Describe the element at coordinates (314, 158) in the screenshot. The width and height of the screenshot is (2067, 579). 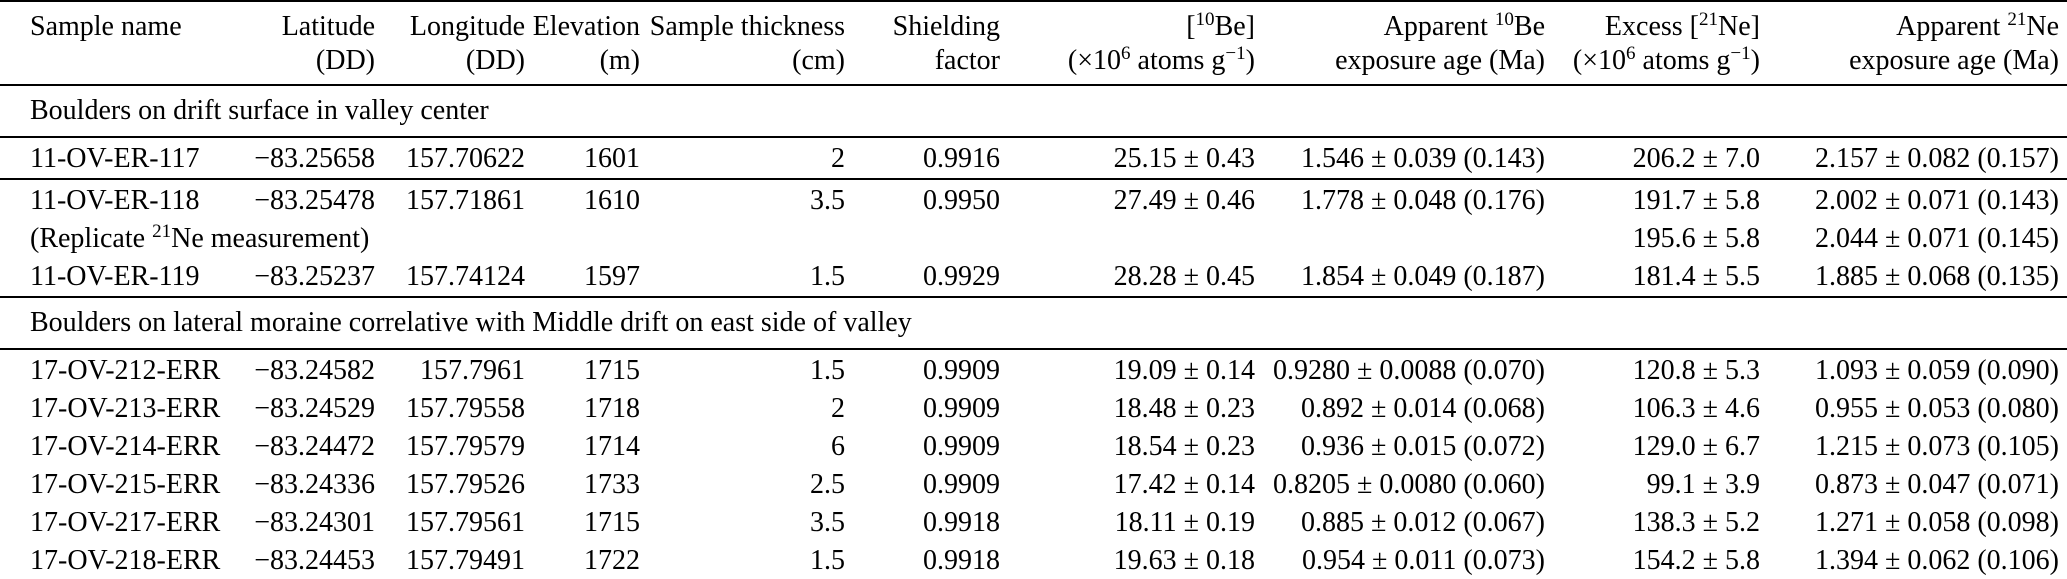
I see `latitude-cell: −83.25658` at that location.